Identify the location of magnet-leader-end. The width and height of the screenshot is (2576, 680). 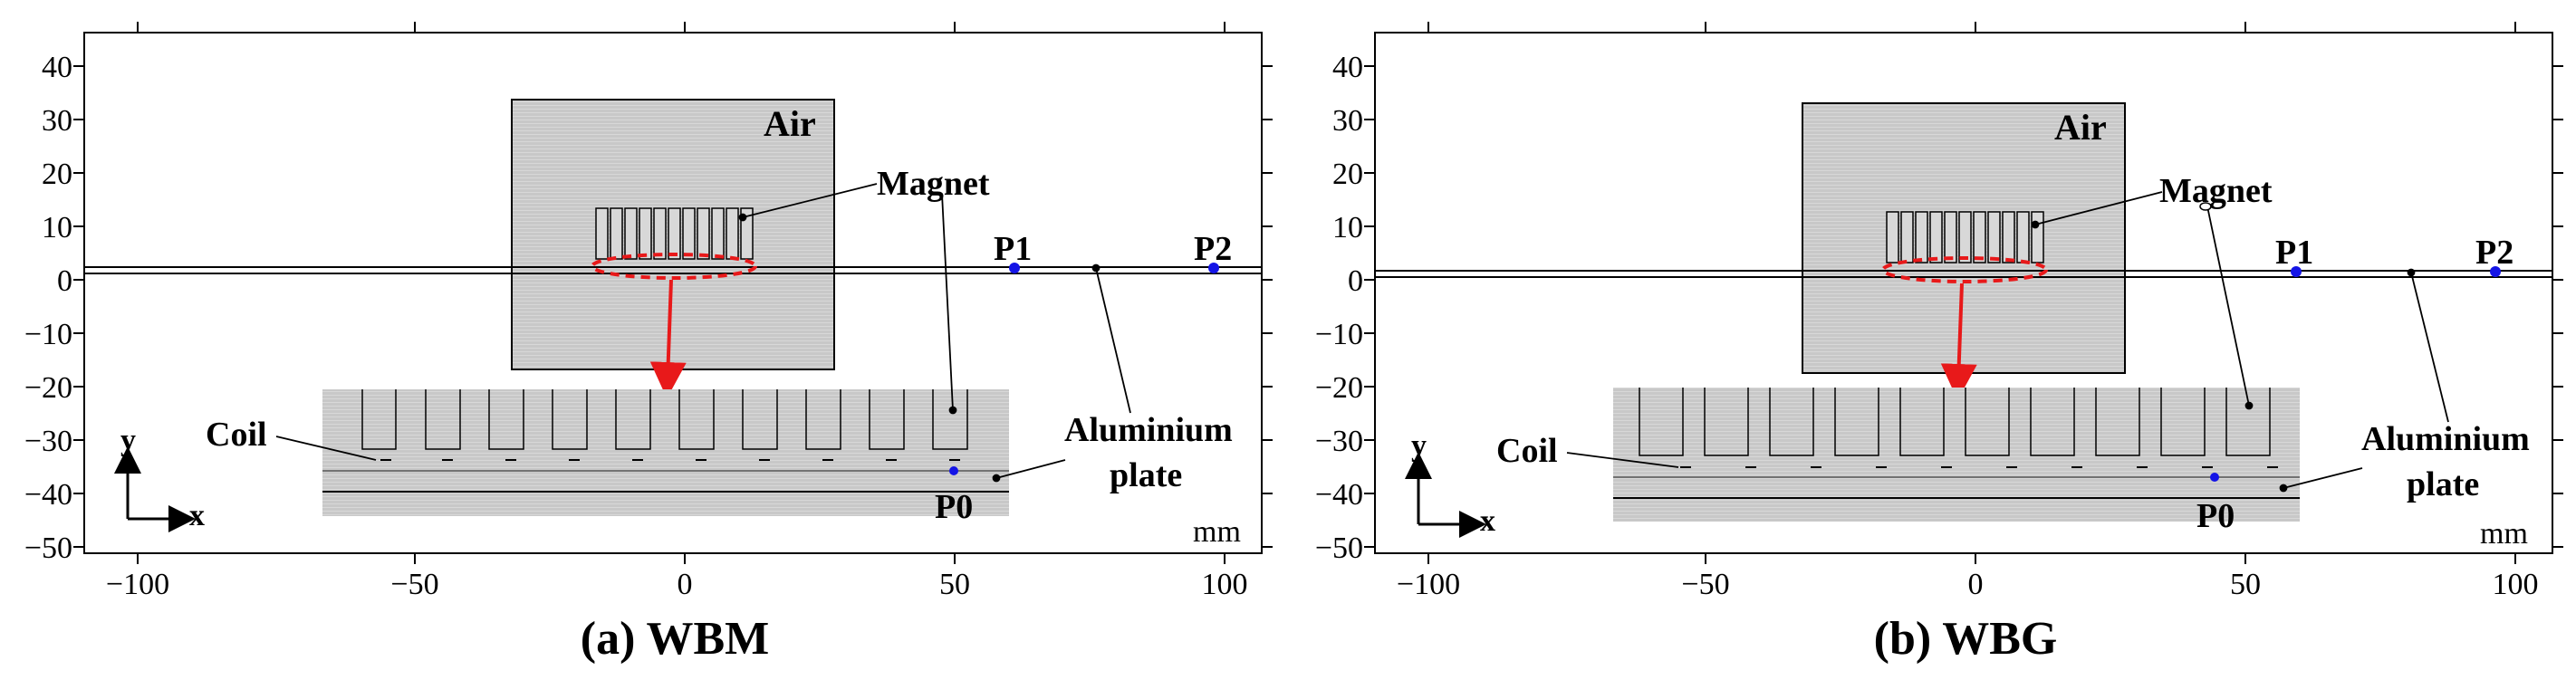
(2205, 206).